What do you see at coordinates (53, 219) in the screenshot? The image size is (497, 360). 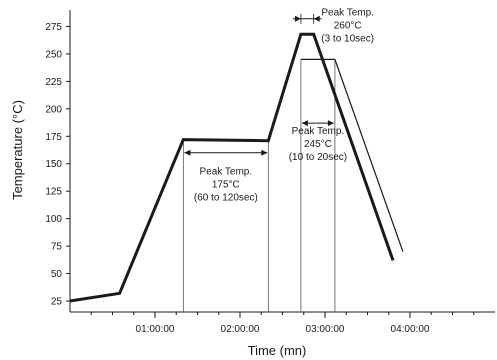 I see `y-tick-label: 100` at bounding box center [53, 219].